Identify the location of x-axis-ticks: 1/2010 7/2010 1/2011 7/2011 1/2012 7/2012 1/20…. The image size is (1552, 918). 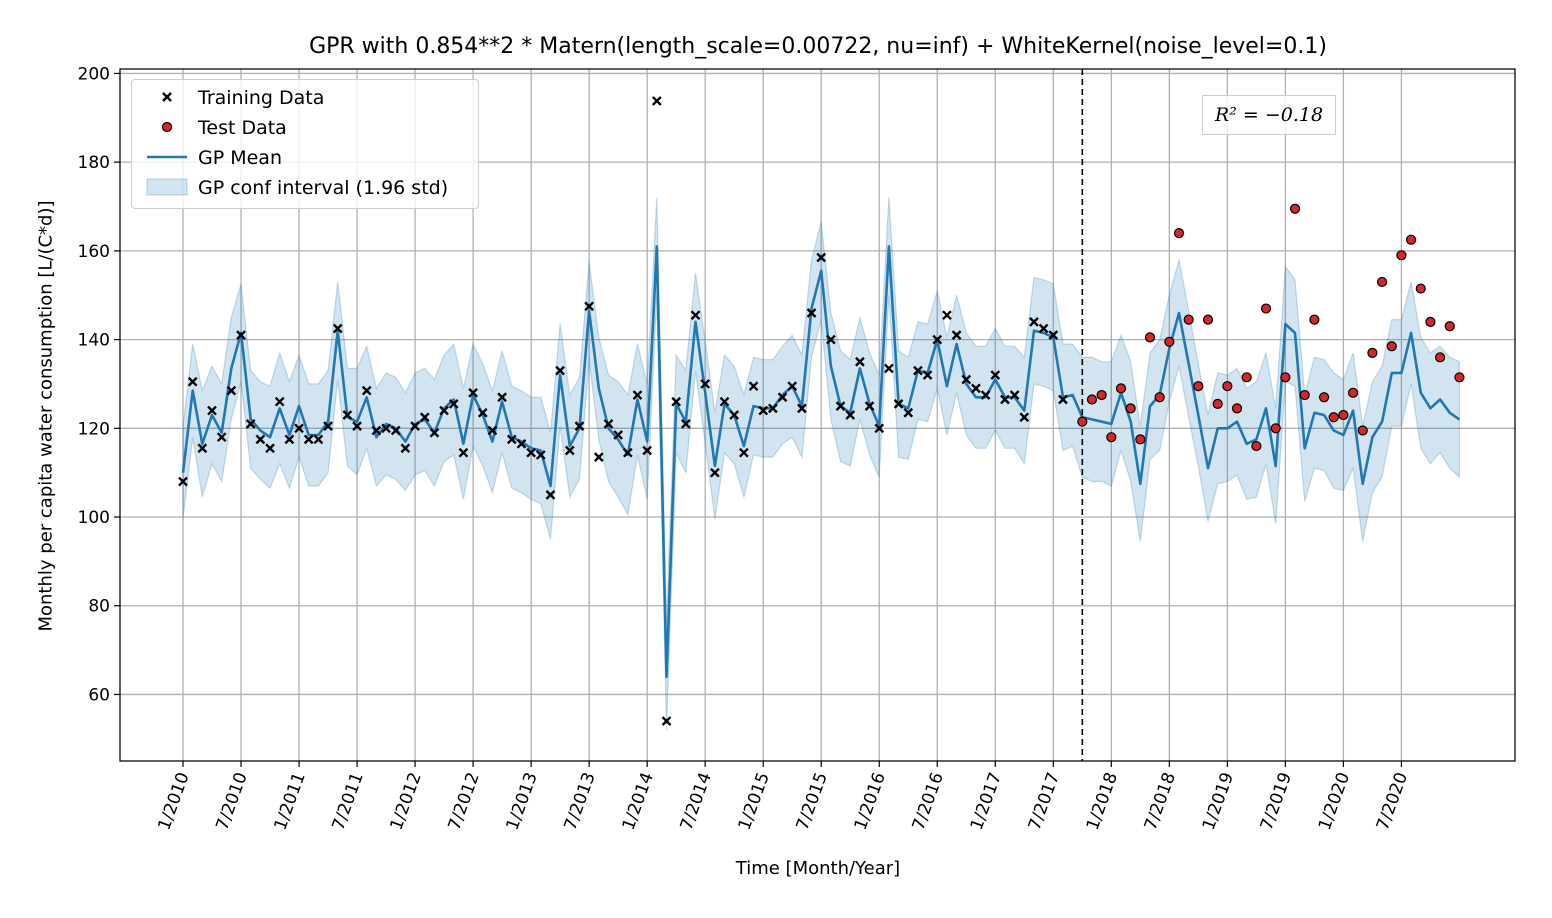
(783, 797).